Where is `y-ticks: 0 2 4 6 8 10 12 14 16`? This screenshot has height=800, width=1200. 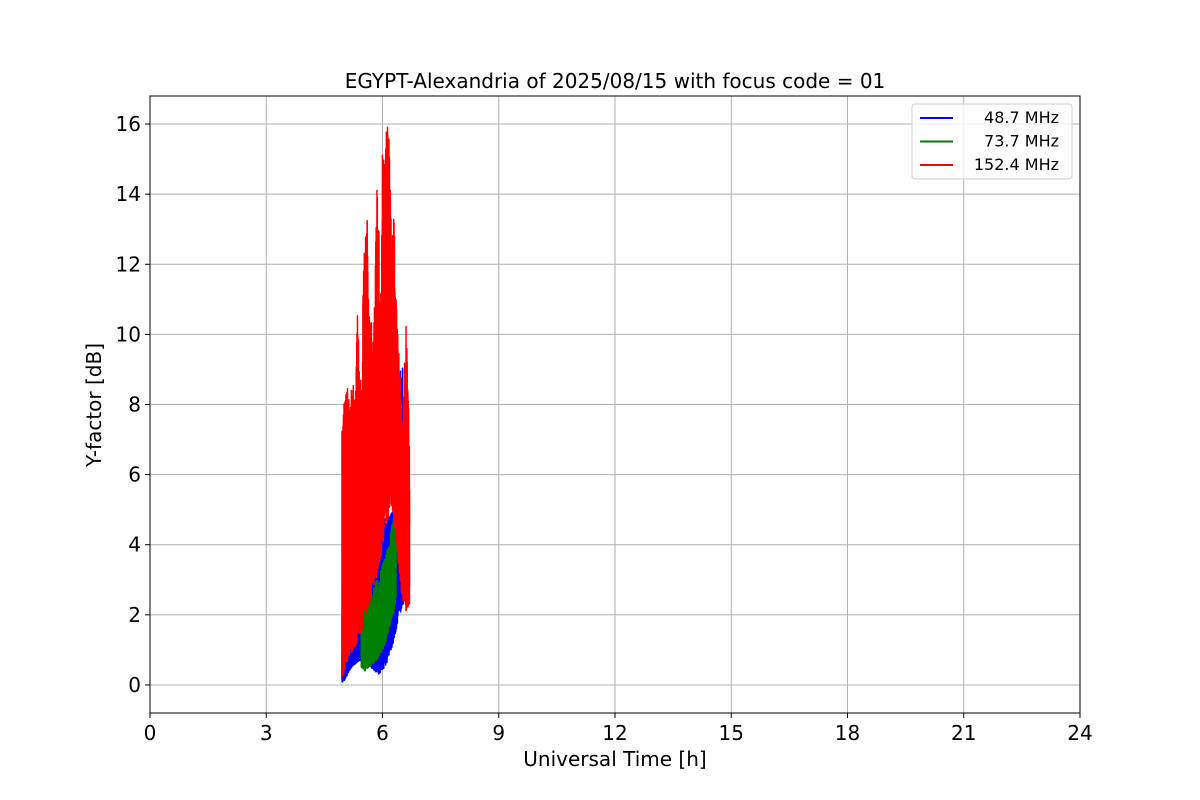 y-ticks: 0 2 4 6 8 10 12 14 16 is located at coordinates (133, 404).